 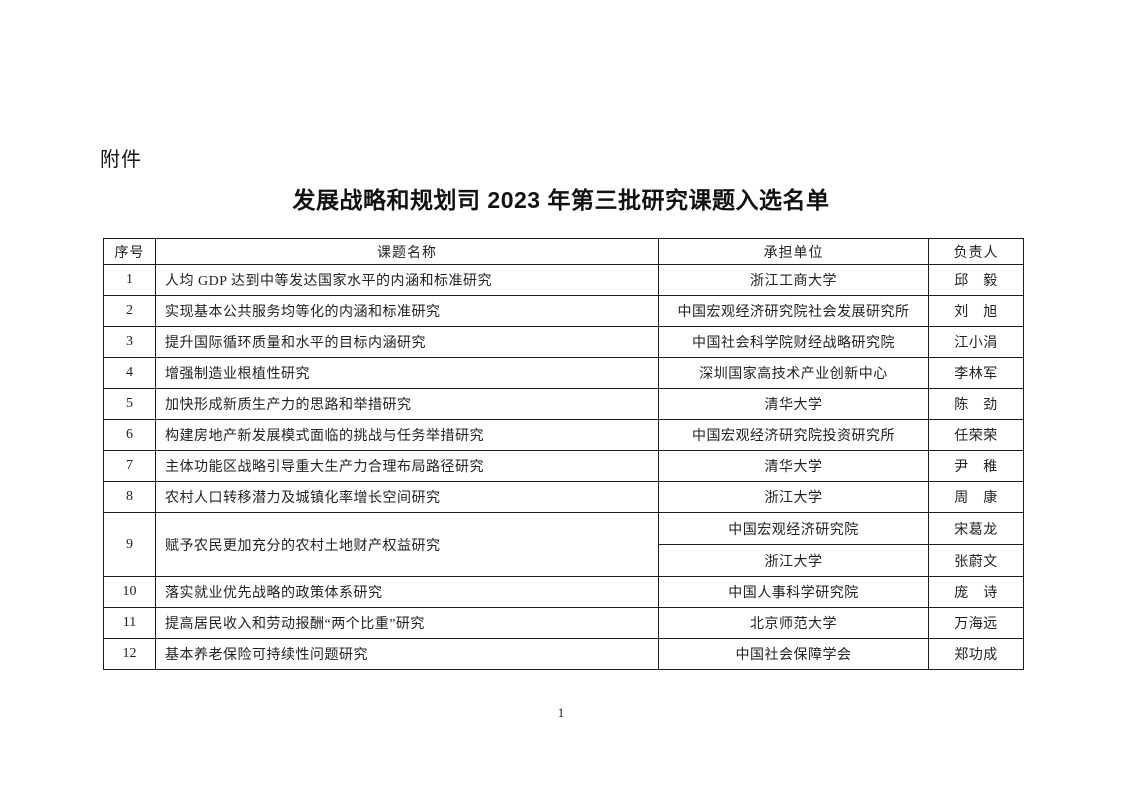 I want to click on row-no: 1, so click(x=129, y=280).